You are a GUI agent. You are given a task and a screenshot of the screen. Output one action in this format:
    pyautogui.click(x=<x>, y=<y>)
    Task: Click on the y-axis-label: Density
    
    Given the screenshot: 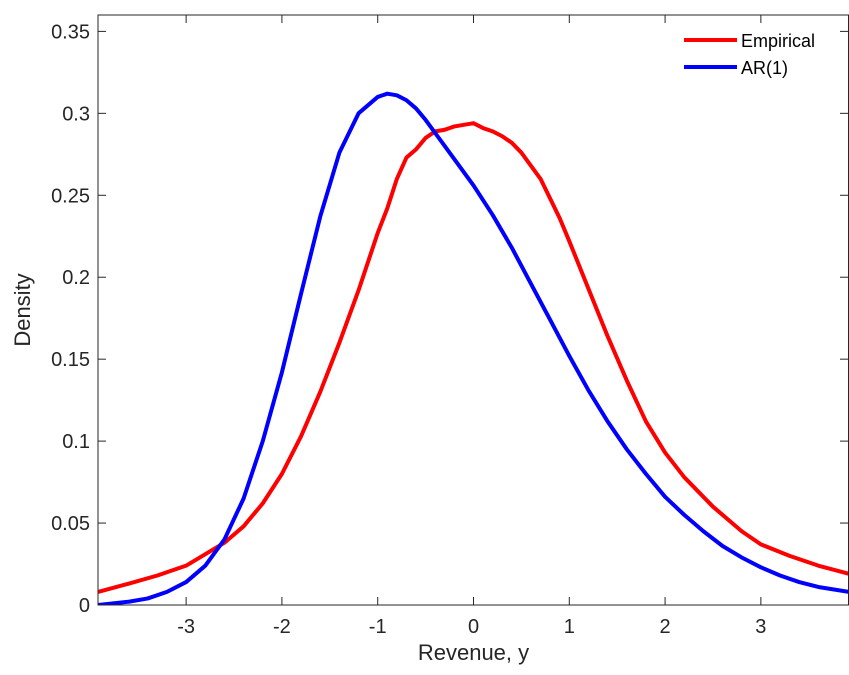 What is the action you would take?
    pyautogui.click(x=22, y=309)
    